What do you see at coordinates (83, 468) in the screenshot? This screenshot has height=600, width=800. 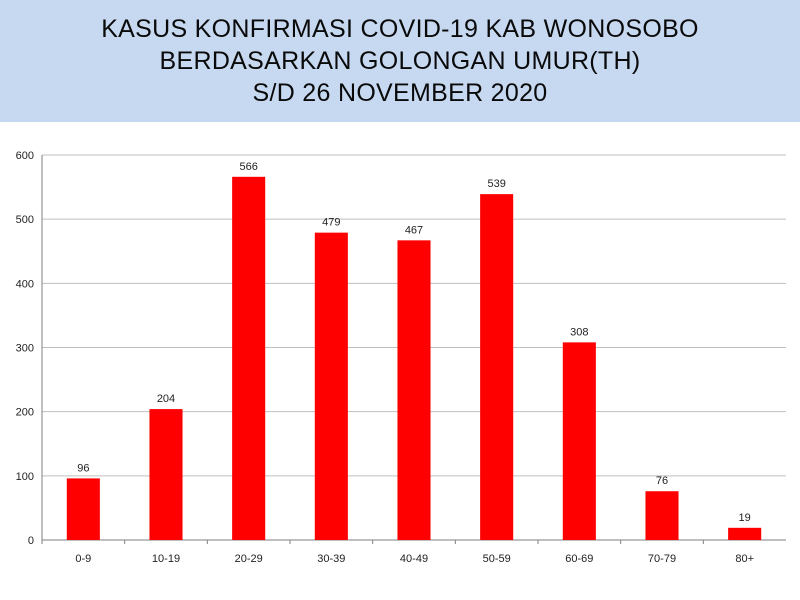 I see `data-label-0-9: 96` at bounding box center [83, 468].